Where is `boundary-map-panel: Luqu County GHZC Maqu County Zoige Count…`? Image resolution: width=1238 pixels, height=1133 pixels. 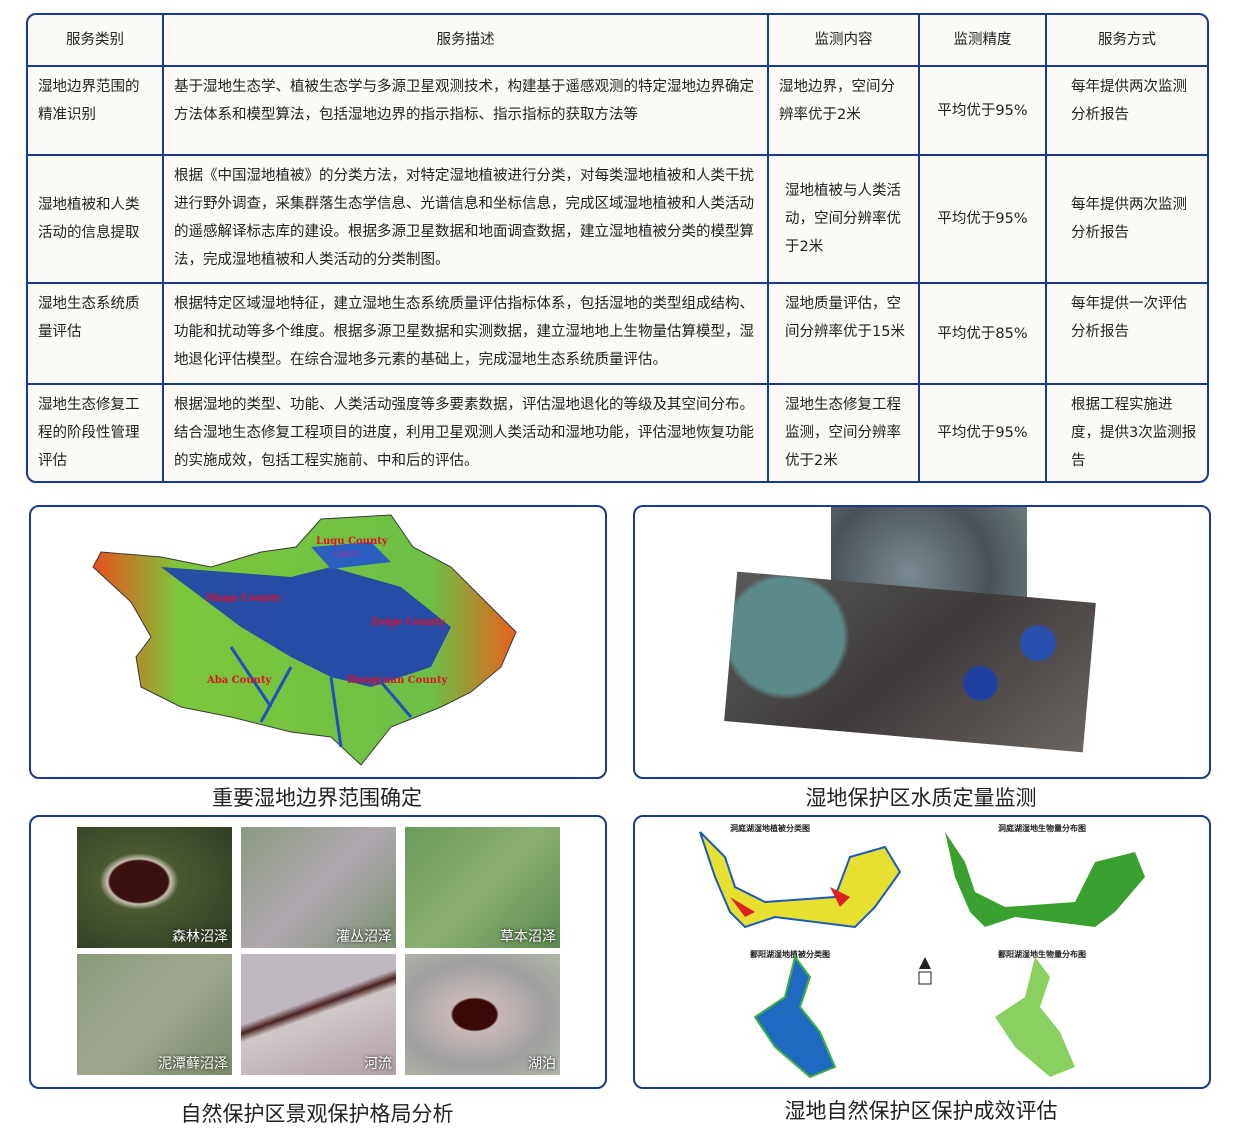
boundary-map-panel: Luqu County GHZC Maqu County Zoige Count… is located at coordinates (318, 642).